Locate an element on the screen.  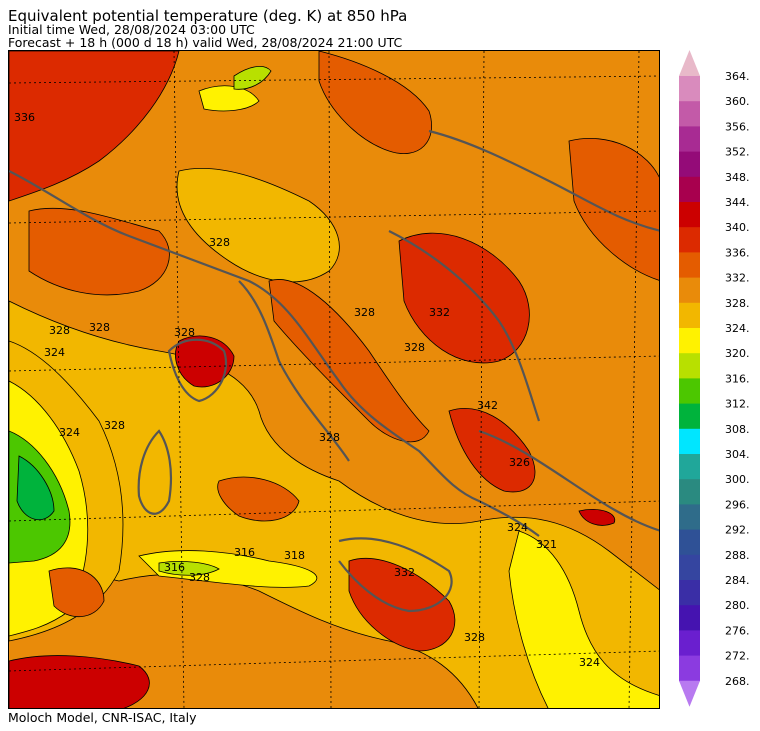
colorbar-label: 284. is located at coordinates (737, 580).